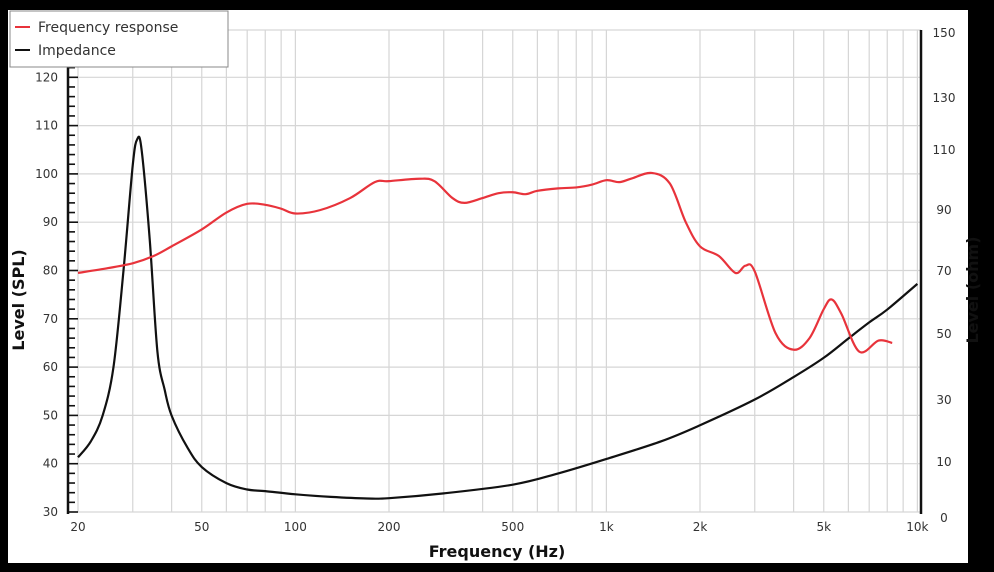 Image resolution: width=994 pixels, height=572 pixels. I want to click on legend: Frequency response Impedance, so click(119, 39).